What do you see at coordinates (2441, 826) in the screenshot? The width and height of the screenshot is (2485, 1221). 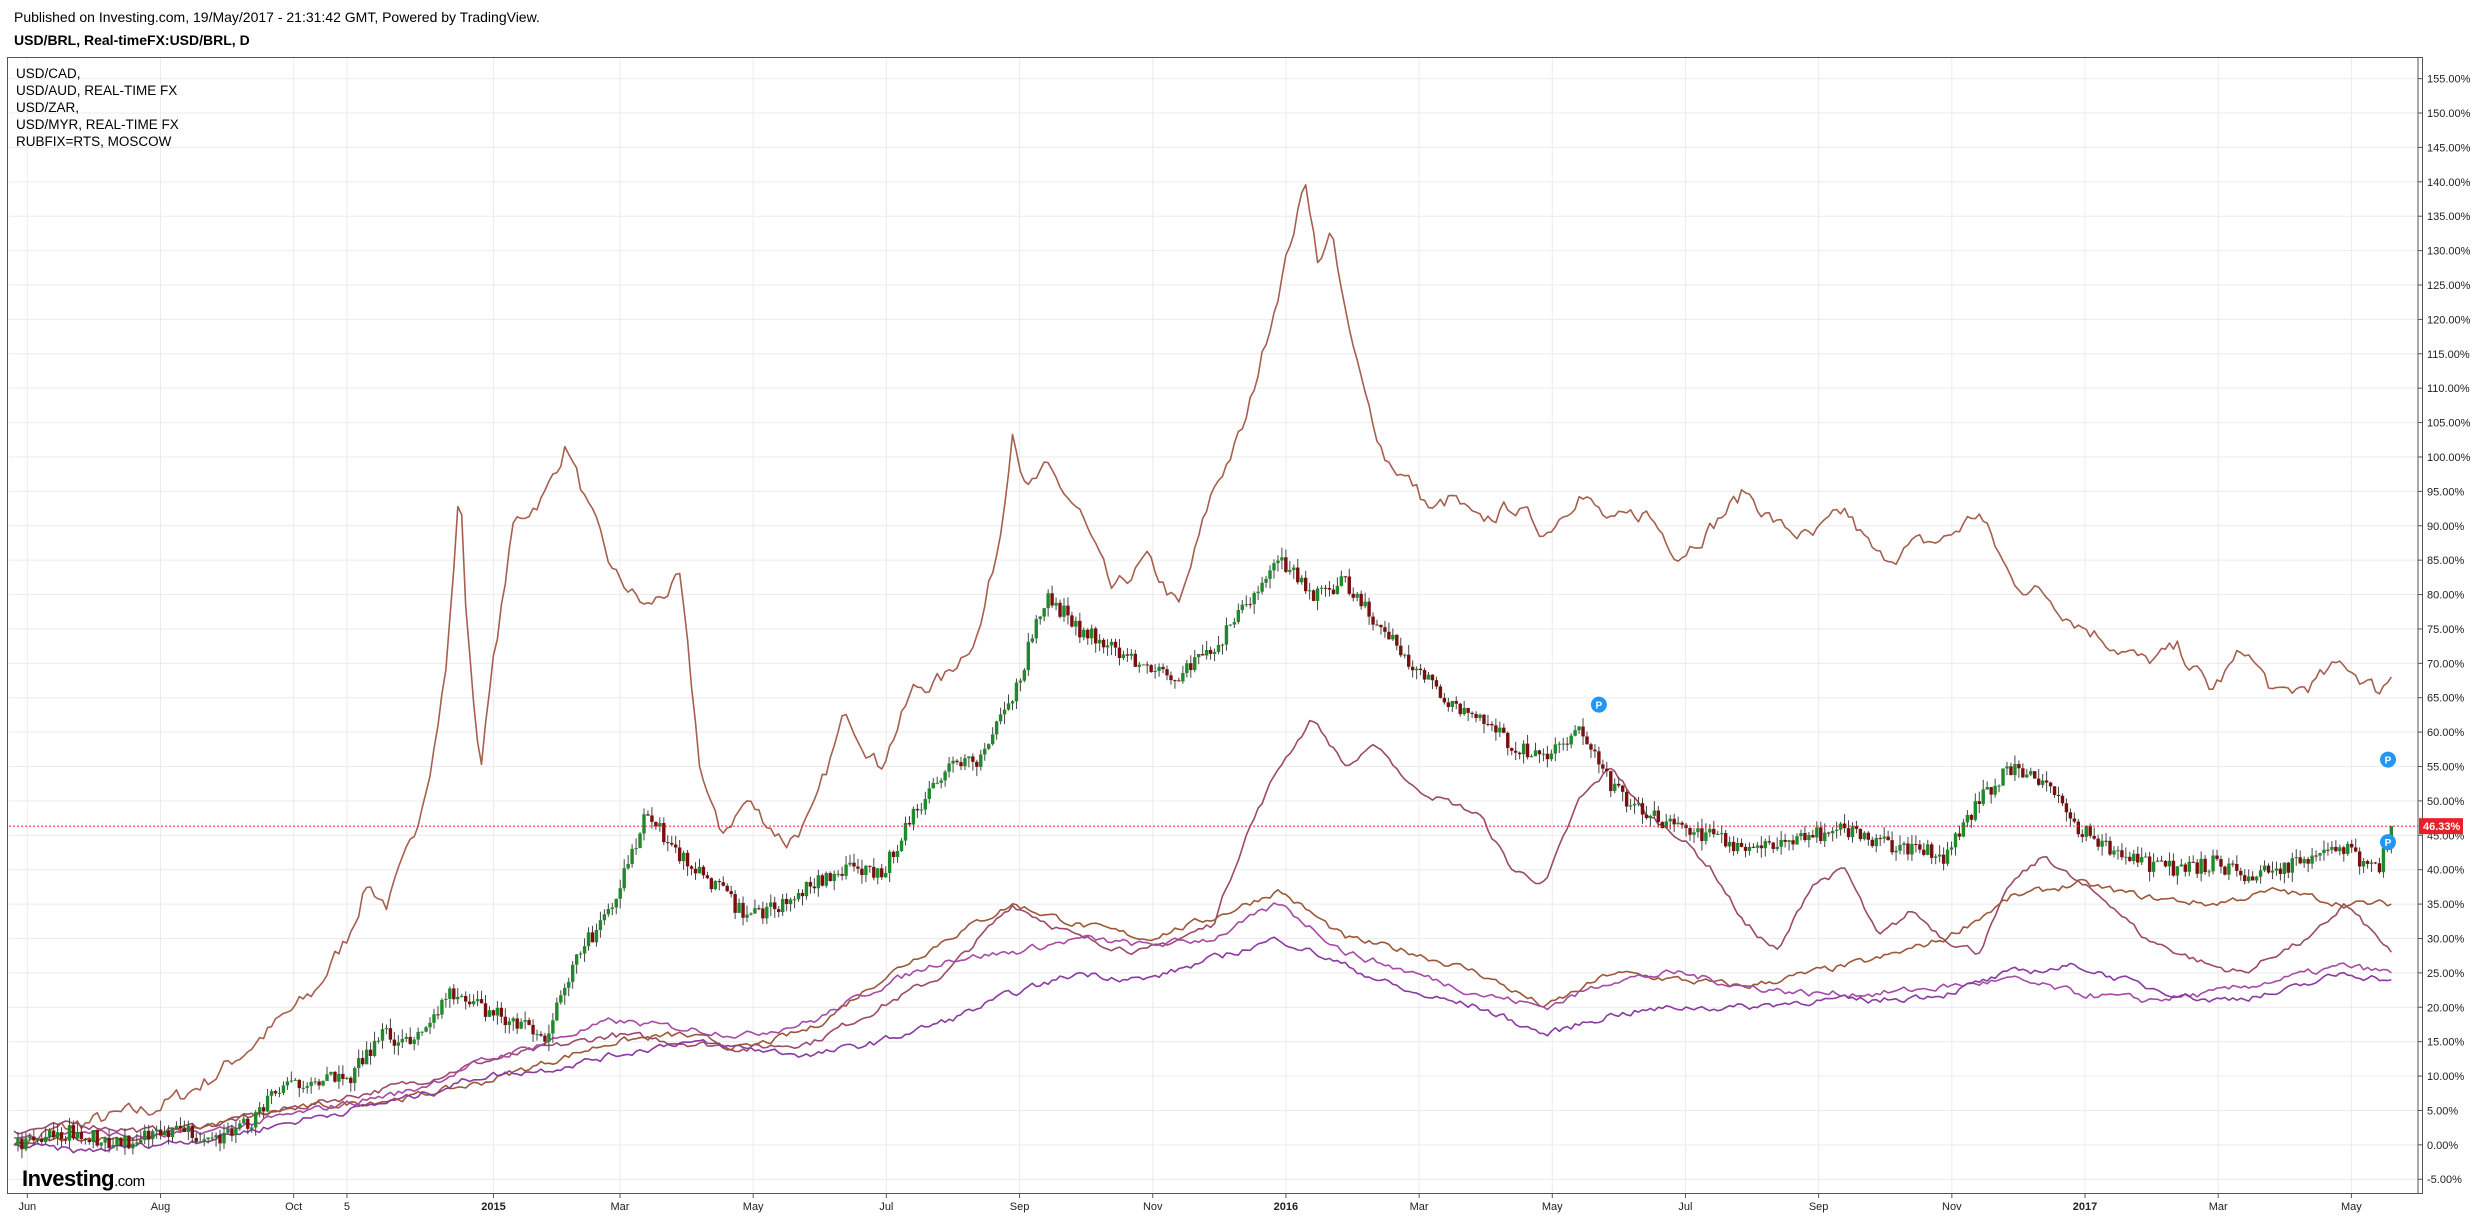 I see `current-value-badge` at bounding box center [2441, 826].